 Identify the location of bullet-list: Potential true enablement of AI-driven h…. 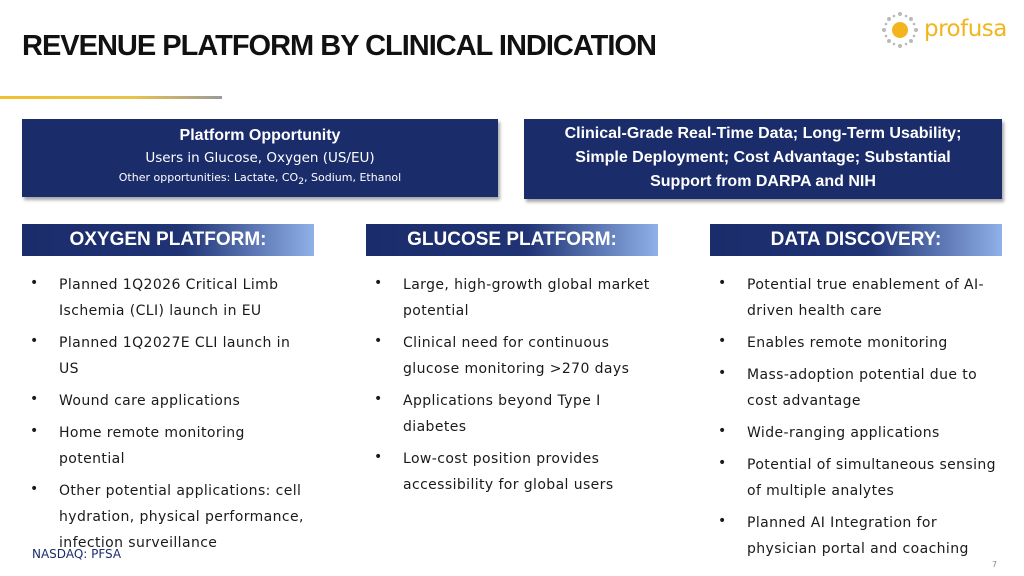
(856, 416).